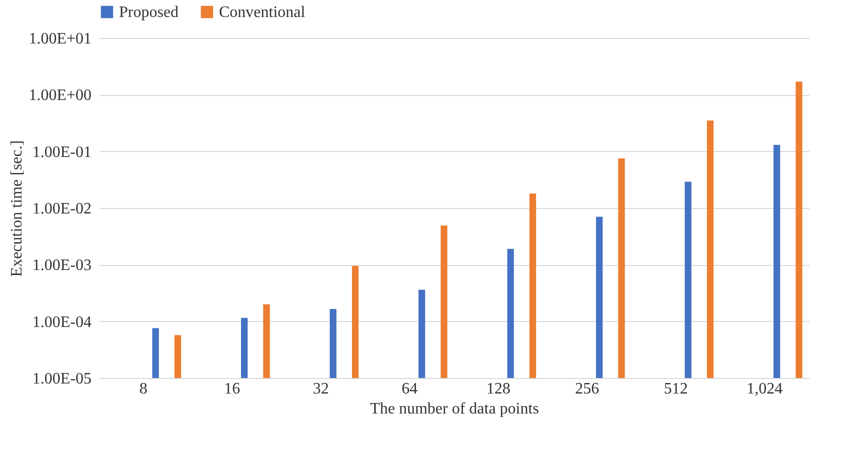 Image resolution: width=862 pixels, height=450 pixels. I want to click on x-tick-label: 16, so click(232, 389).